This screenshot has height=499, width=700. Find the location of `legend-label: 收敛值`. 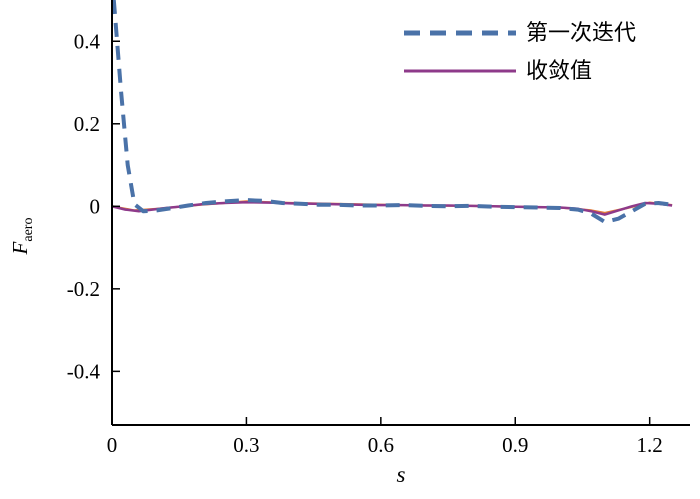

legend-label: 收敛值 is located at coordinates (559, 70).